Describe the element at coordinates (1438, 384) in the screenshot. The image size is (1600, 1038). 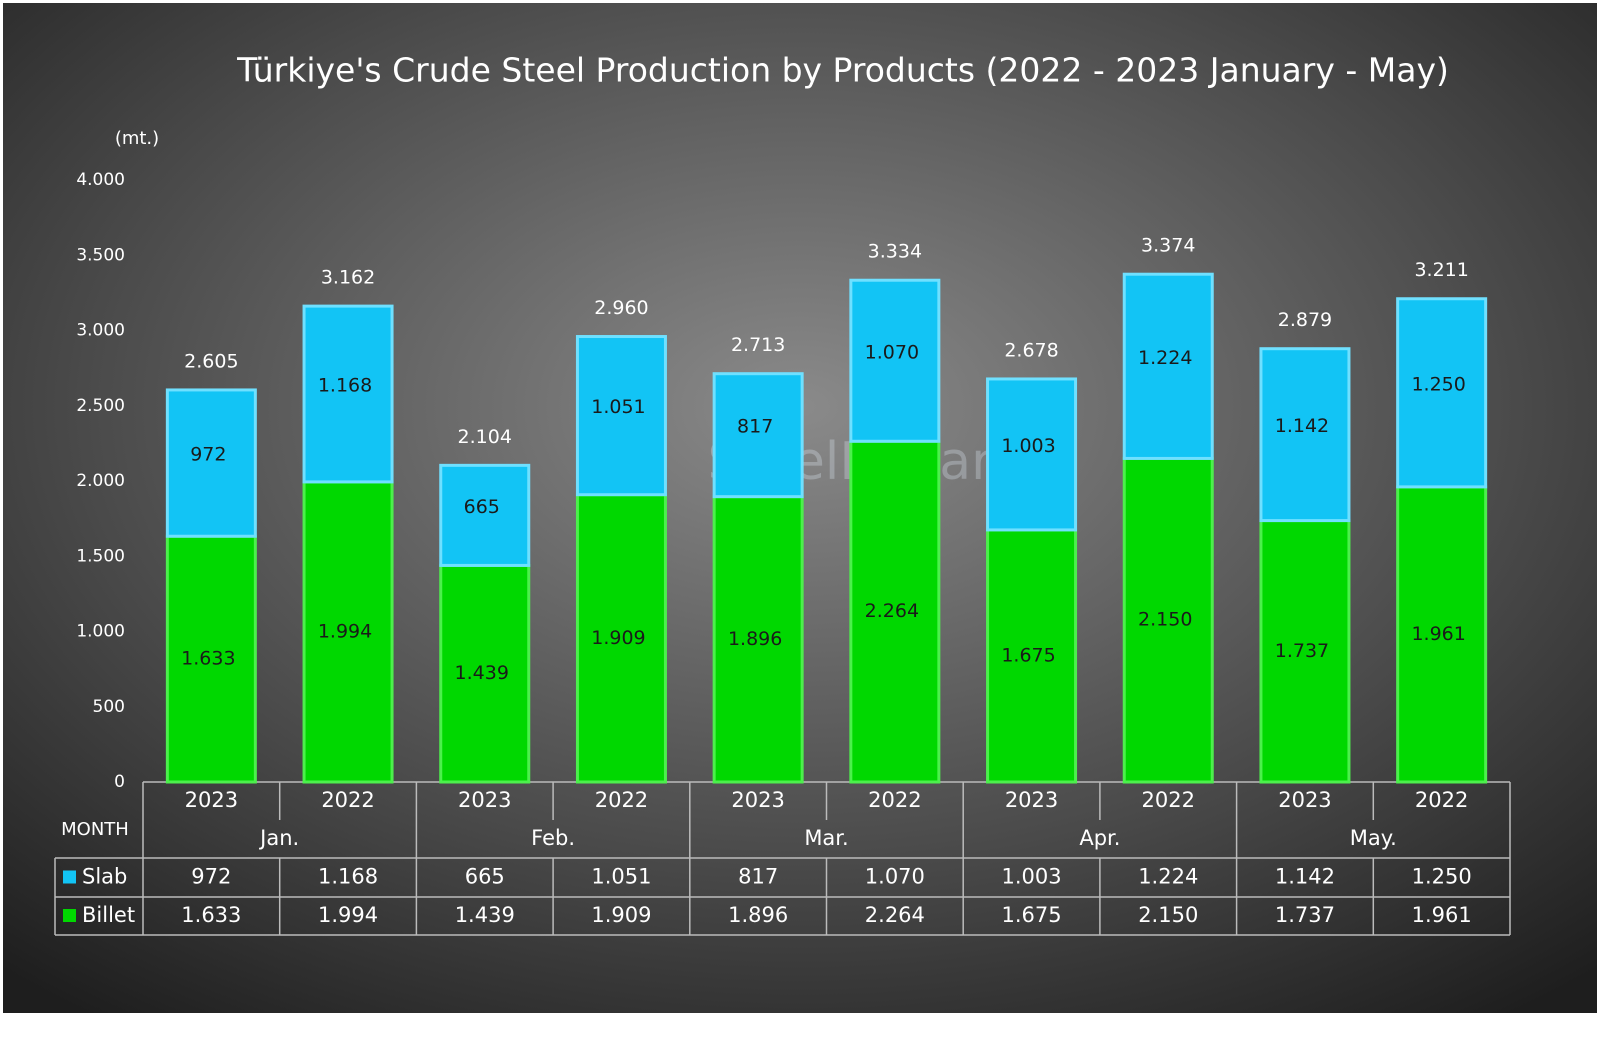
I see `bar-value-label: 1.250` at that location.